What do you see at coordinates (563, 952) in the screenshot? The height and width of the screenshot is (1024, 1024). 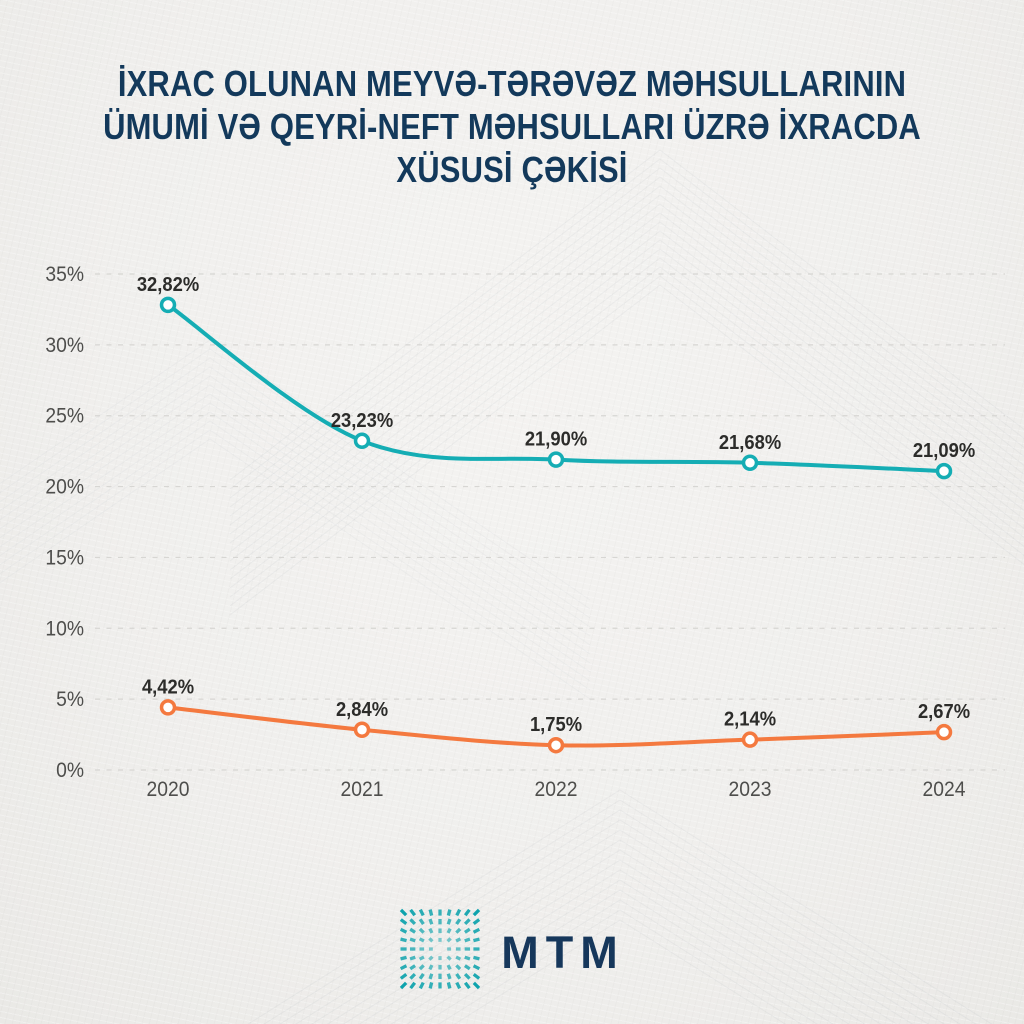 I see `brand-logo-text: MTM` at bounding box center [563, 952].